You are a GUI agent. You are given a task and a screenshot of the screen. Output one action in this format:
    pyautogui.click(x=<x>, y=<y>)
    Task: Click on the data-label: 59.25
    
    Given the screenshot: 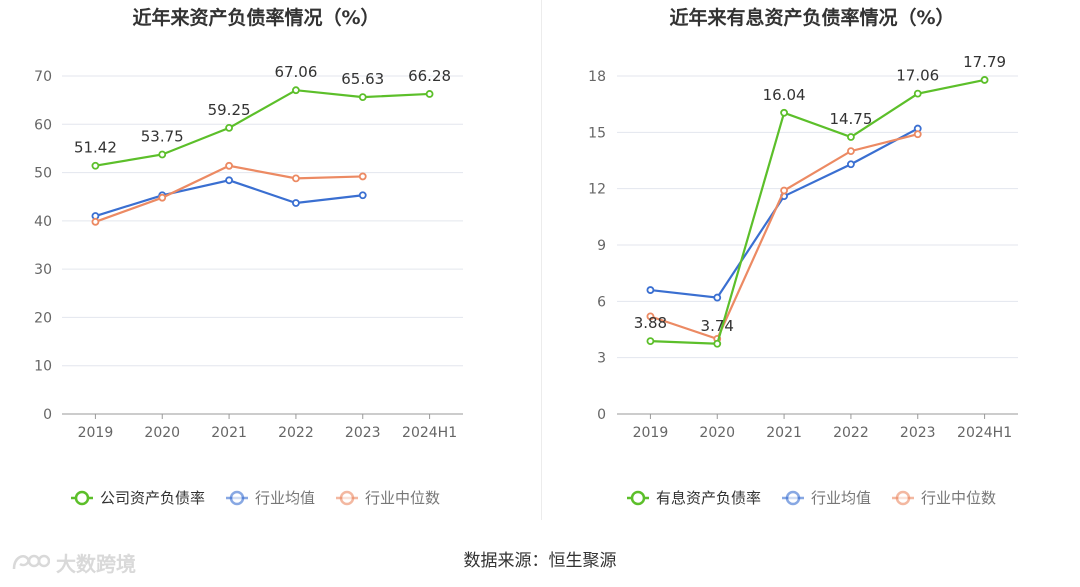 What is the action you would take?
    pyautogui.click(x=229, y=110)
    